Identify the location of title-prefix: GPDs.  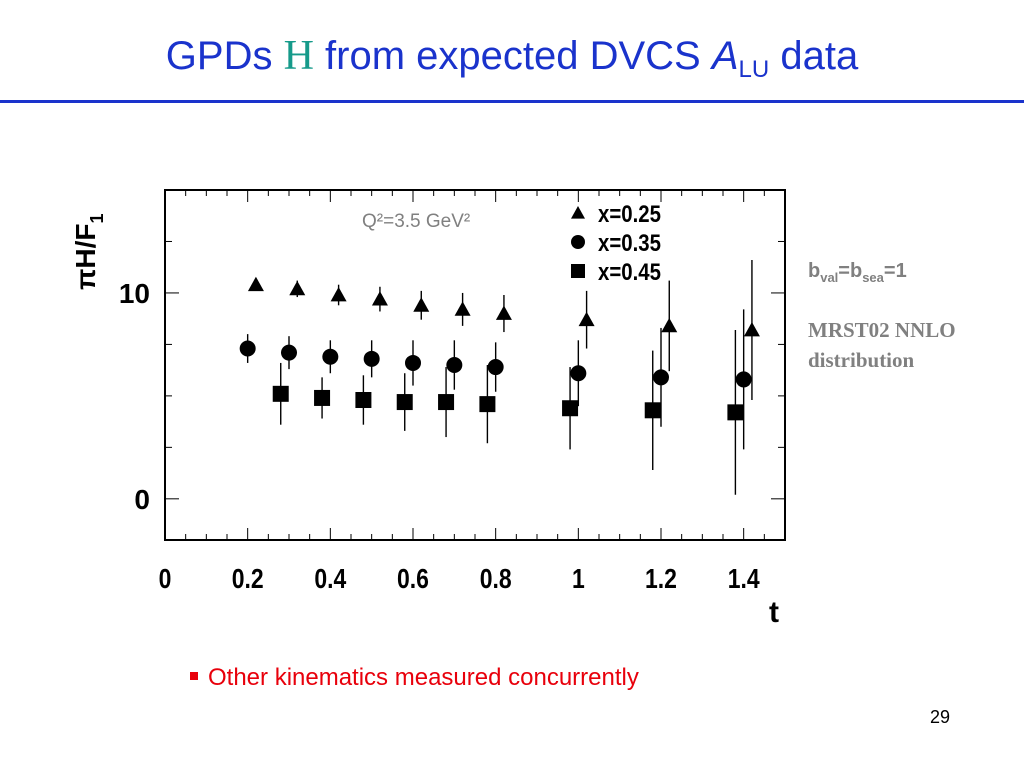
(224, 56).